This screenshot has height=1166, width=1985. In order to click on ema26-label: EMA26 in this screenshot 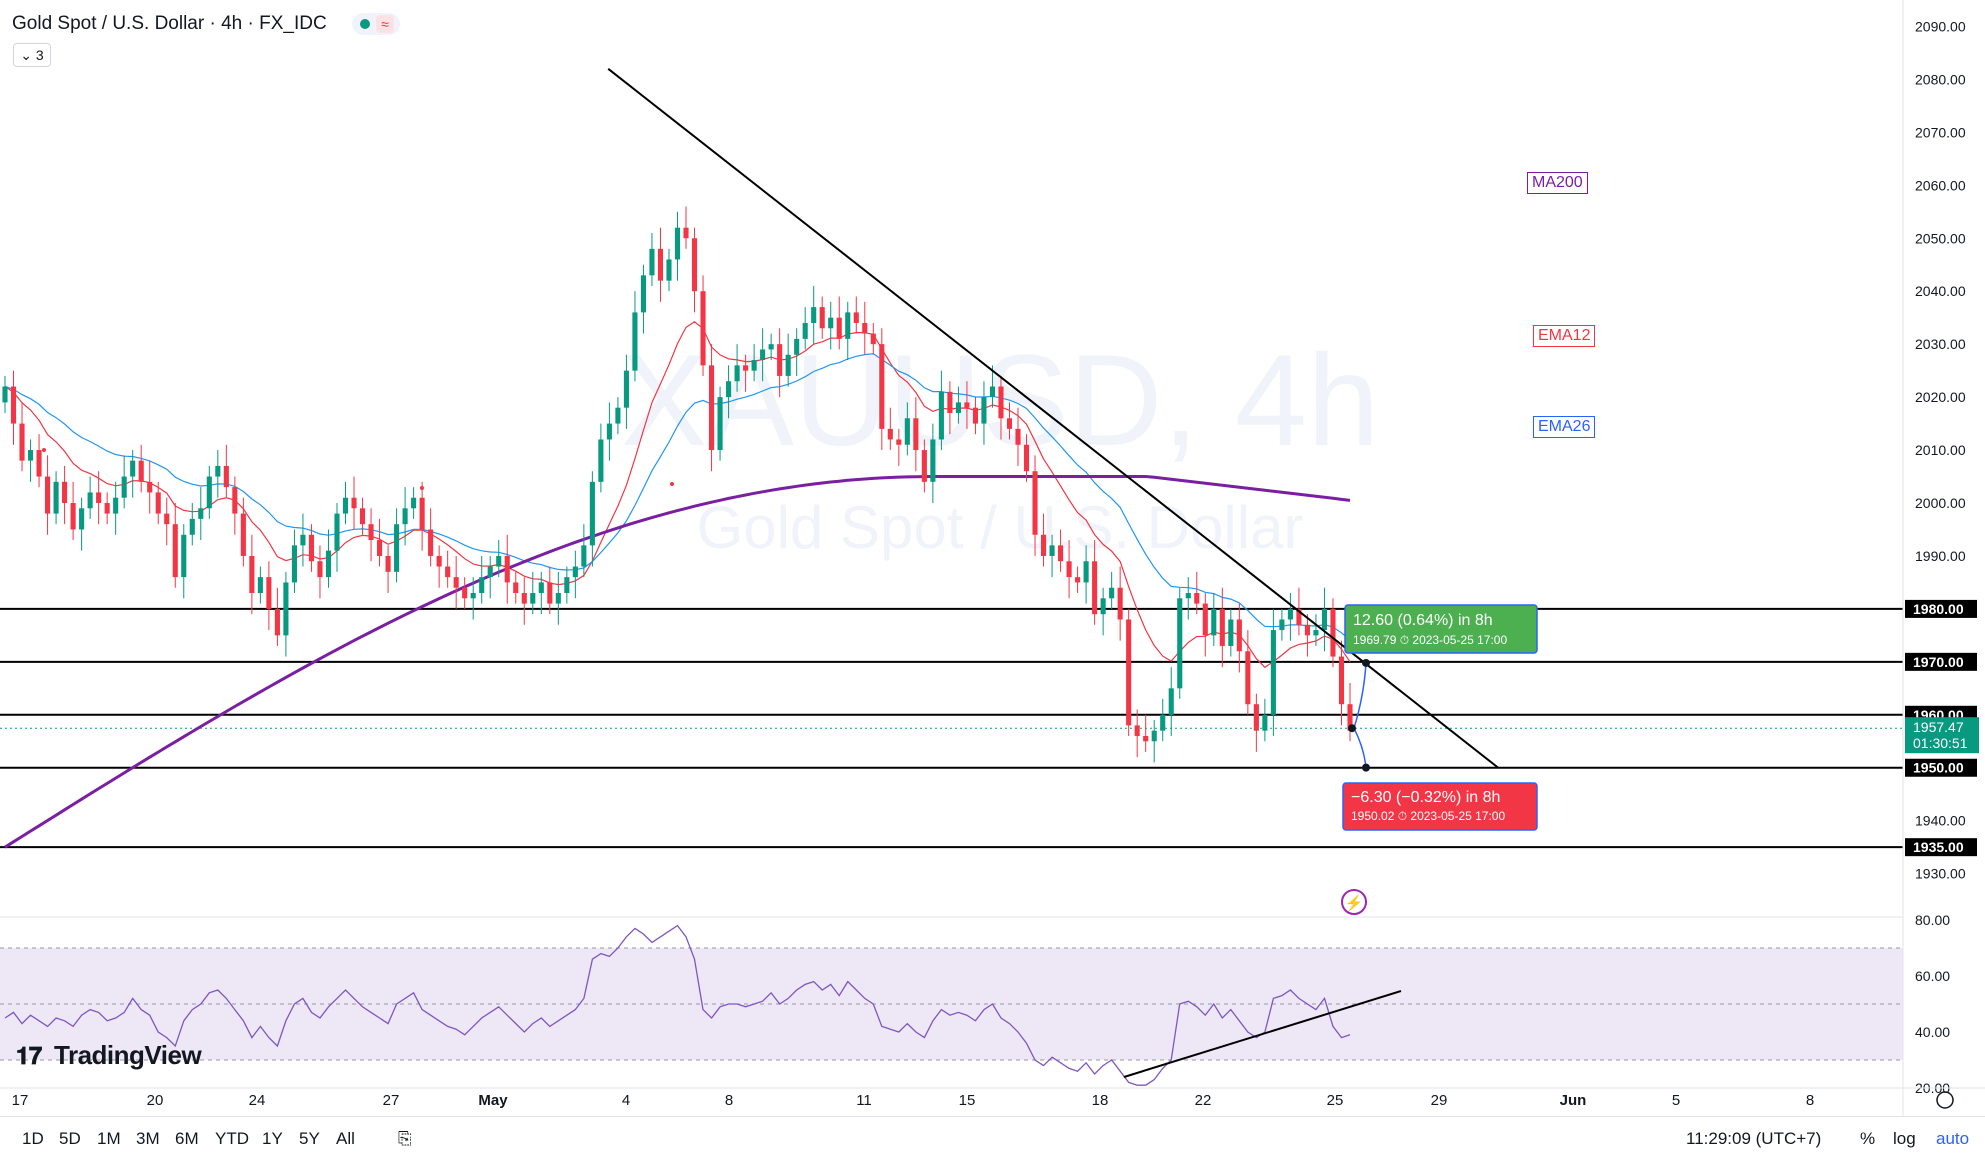, I will do `click(1564, 427)`.